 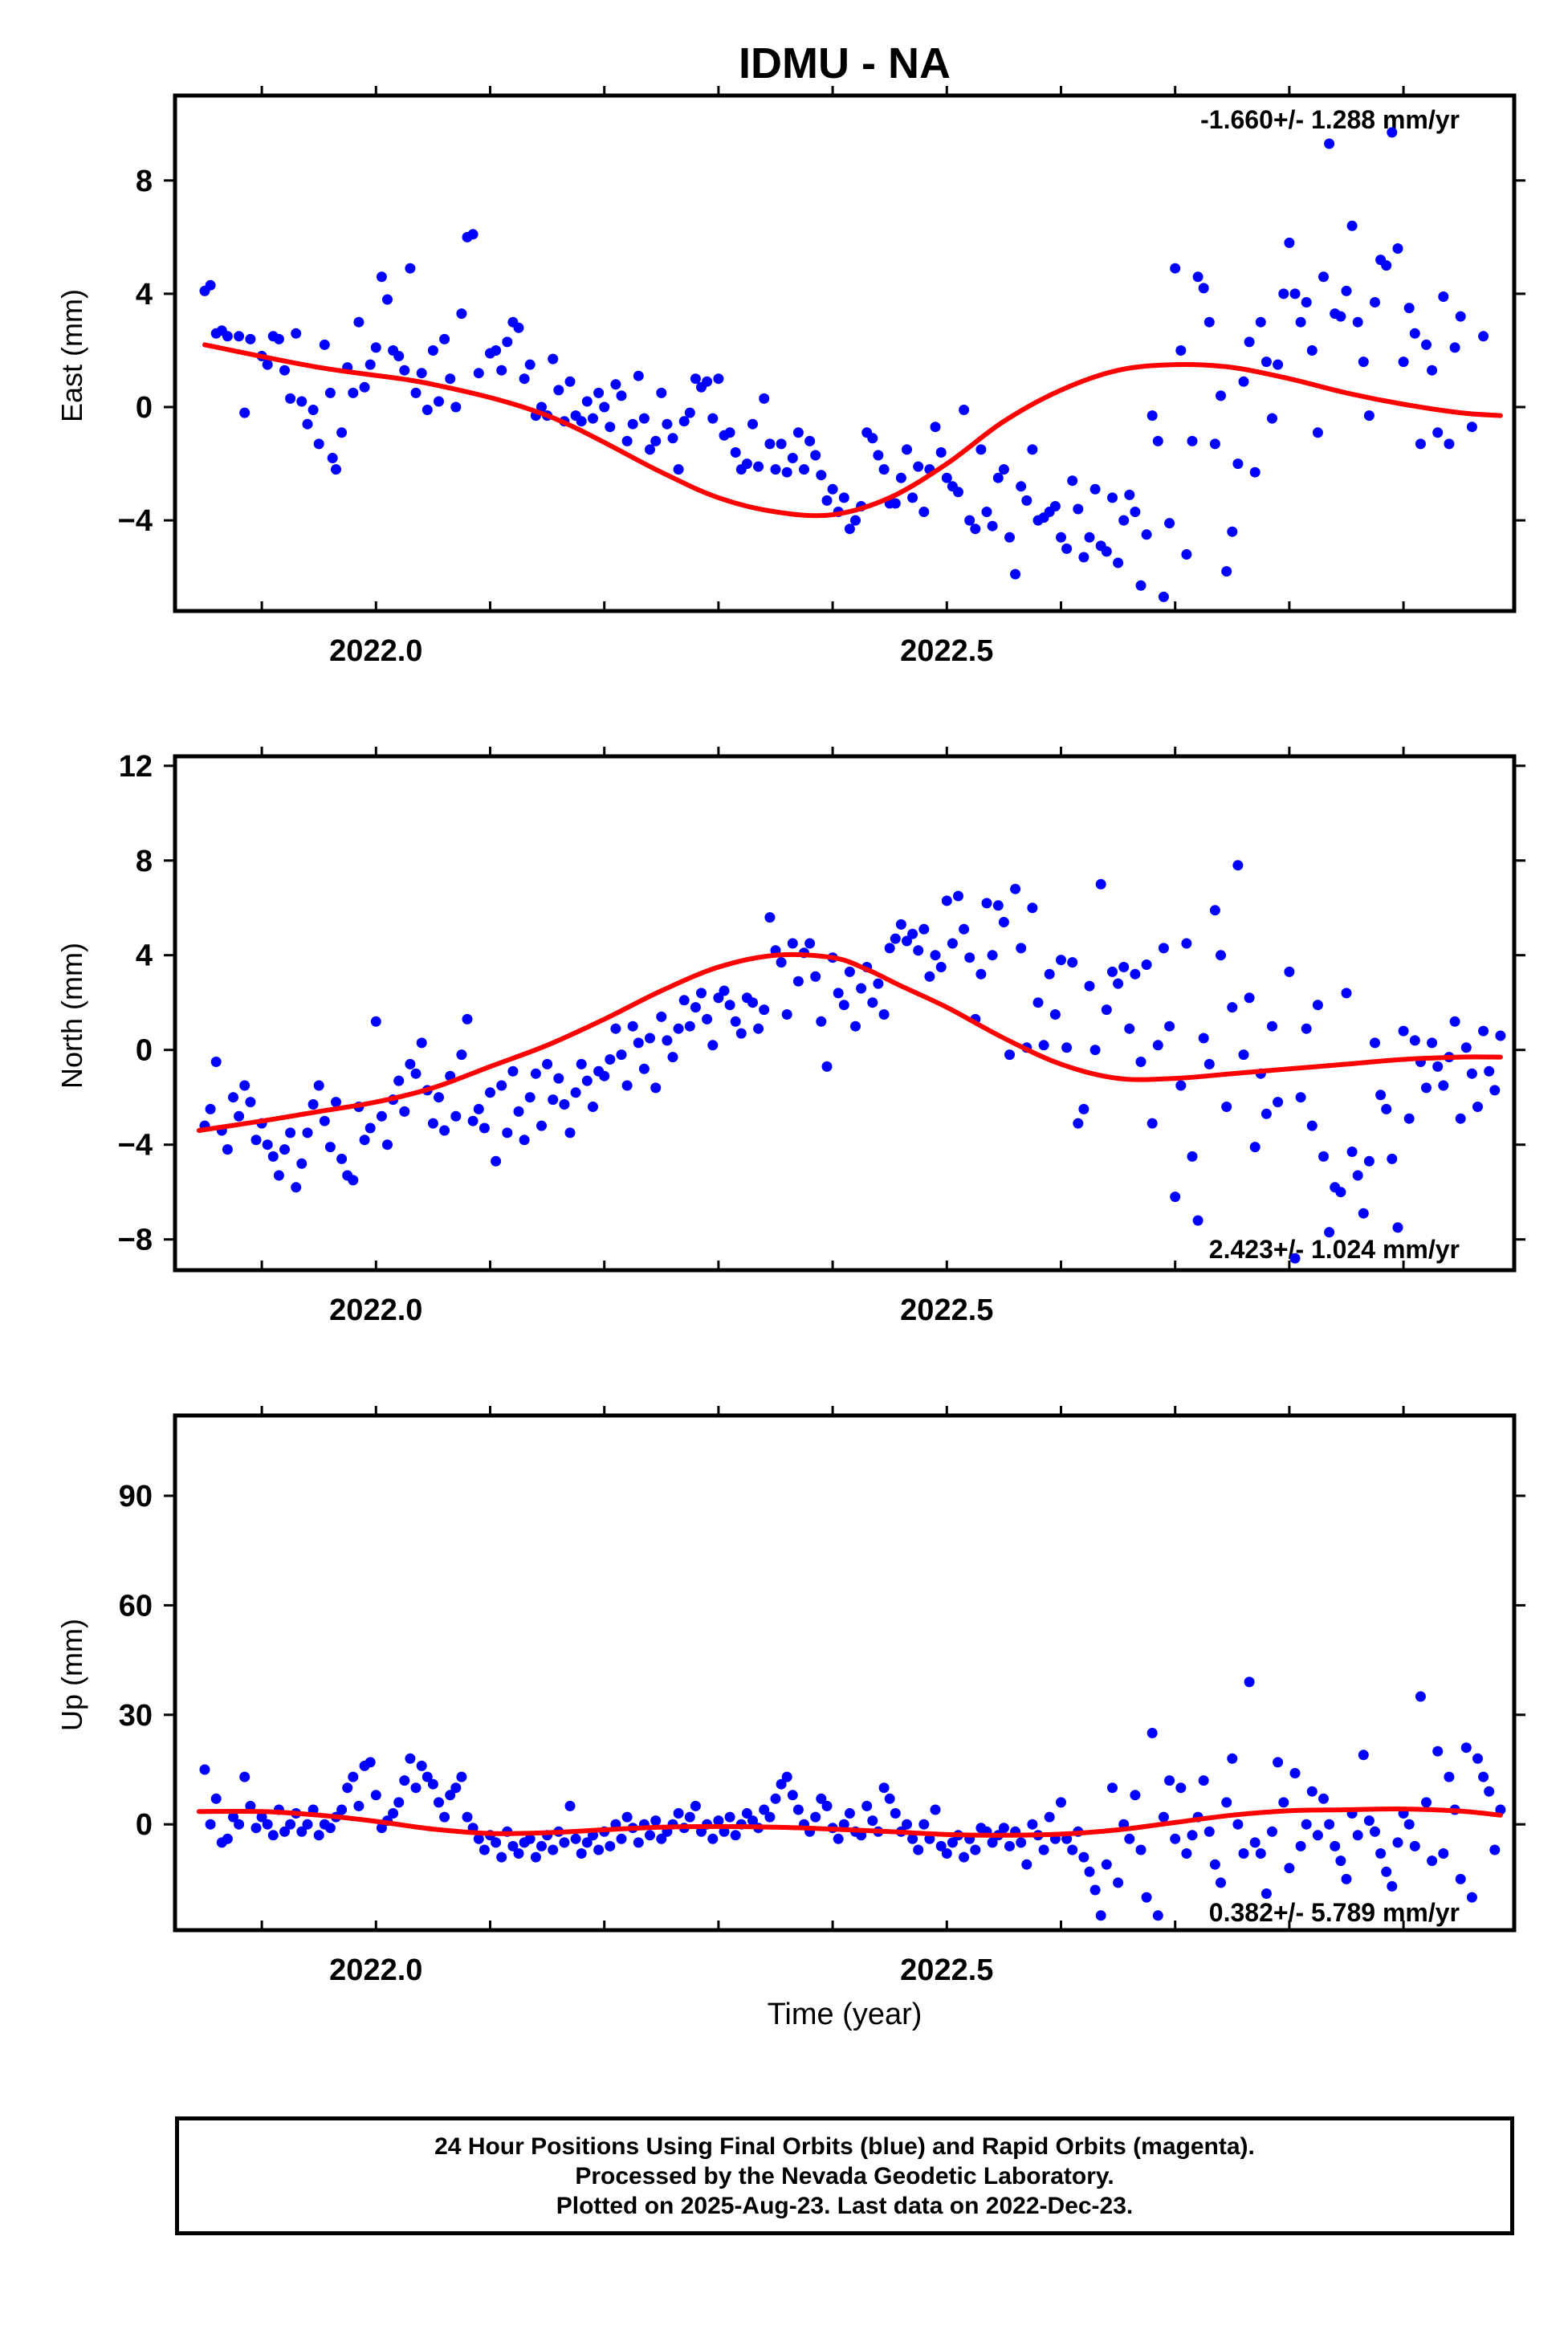 I want to click on panel-east-fit-line, so click(x=852, y=430).